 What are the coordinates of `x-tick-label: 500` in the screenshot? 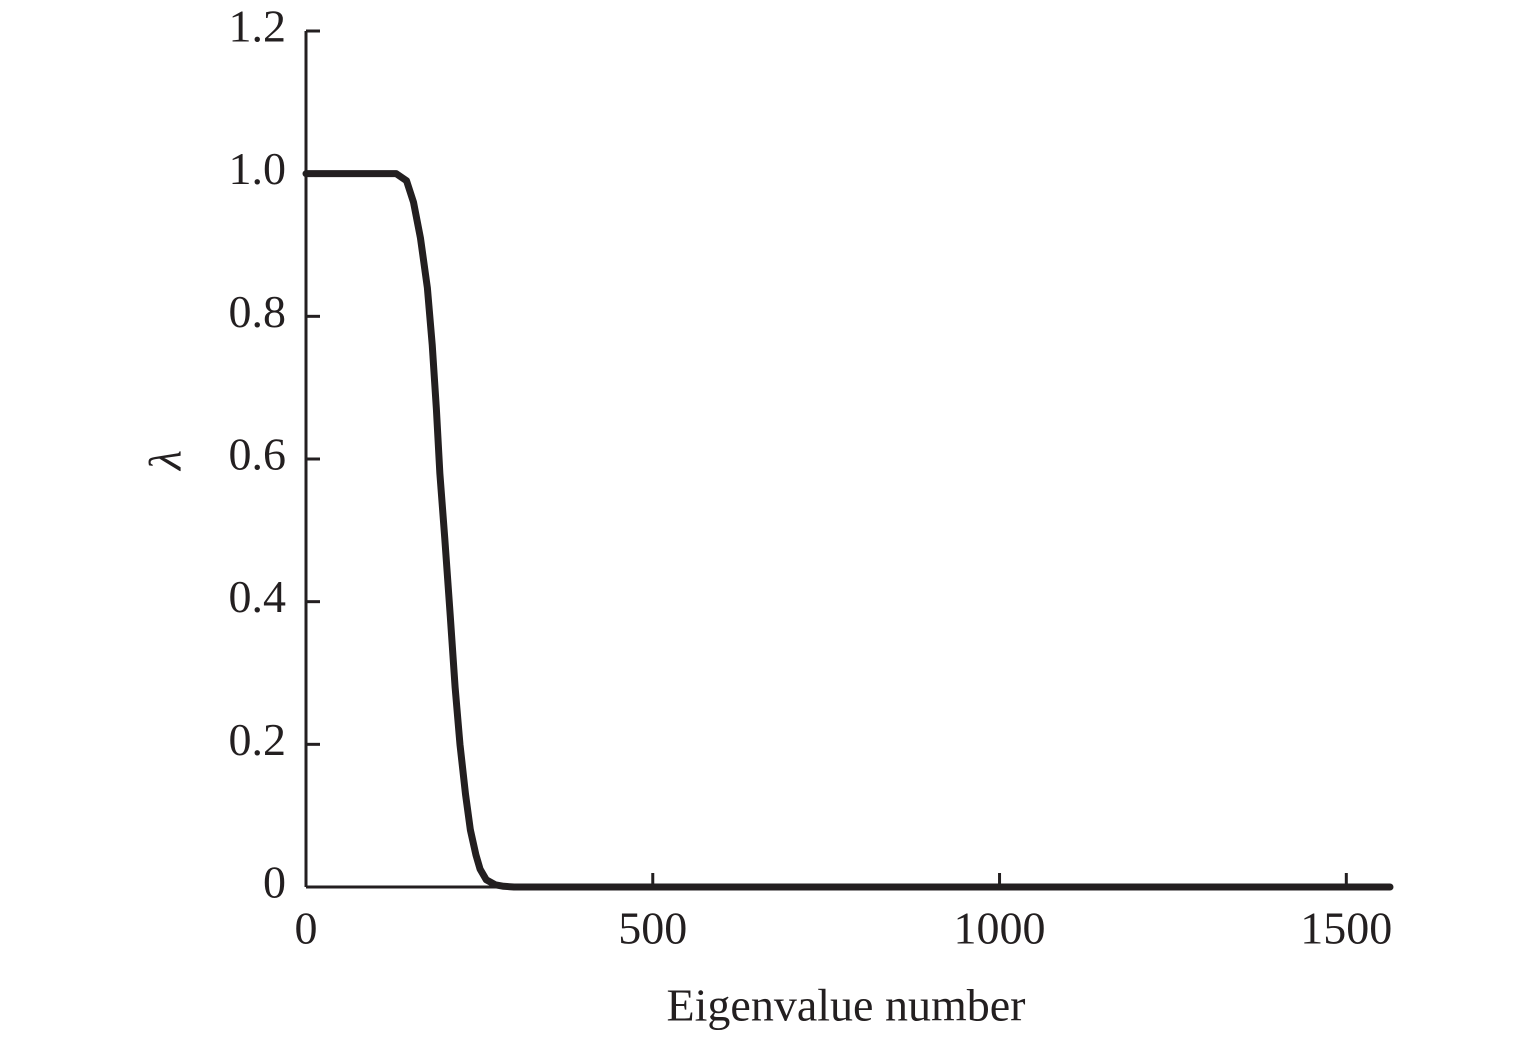 It's located at (652, 928).